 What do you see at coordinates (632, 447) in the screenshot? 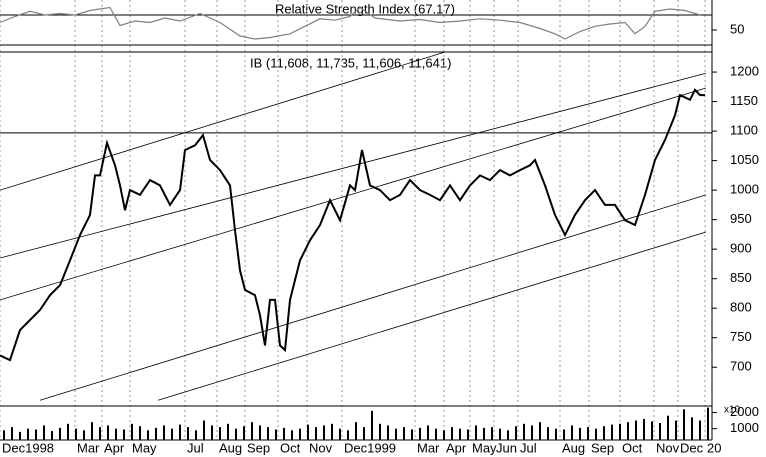
I see `x-tick-label: Oct` at bounding box center [632, 447].